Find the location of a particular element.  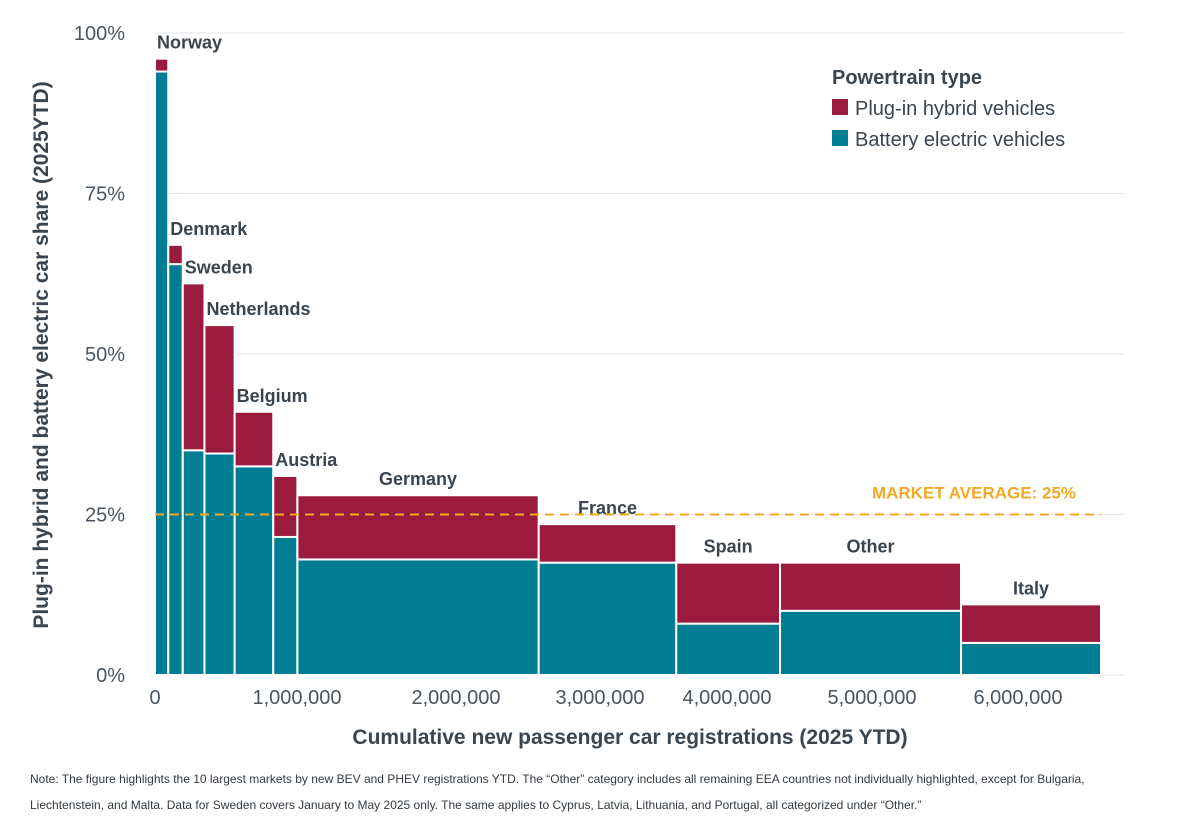

country-label: Sweden is located at coordinates (219, 267).